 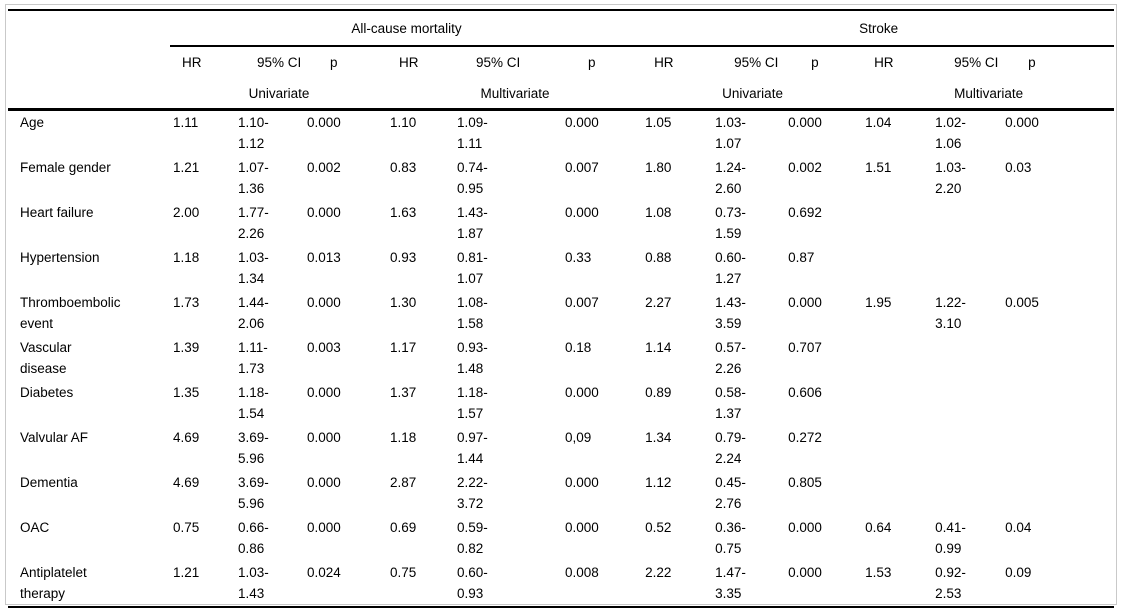 What do you see at coordinates (324, 572) in the screenshot?
I see `p-value: 0.024` at bounding box center [324, 572].